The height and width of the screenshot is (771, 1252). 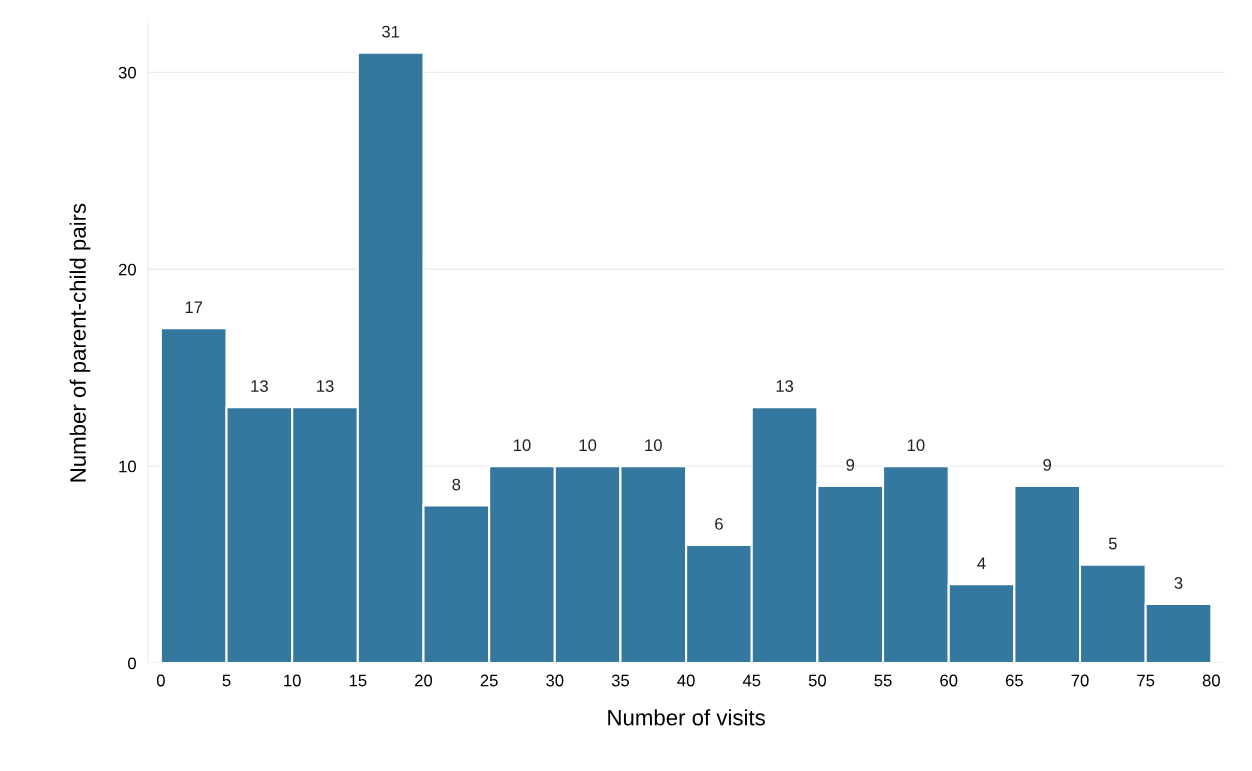 I want to click on data-label: 8, so click(x=456, y=484).